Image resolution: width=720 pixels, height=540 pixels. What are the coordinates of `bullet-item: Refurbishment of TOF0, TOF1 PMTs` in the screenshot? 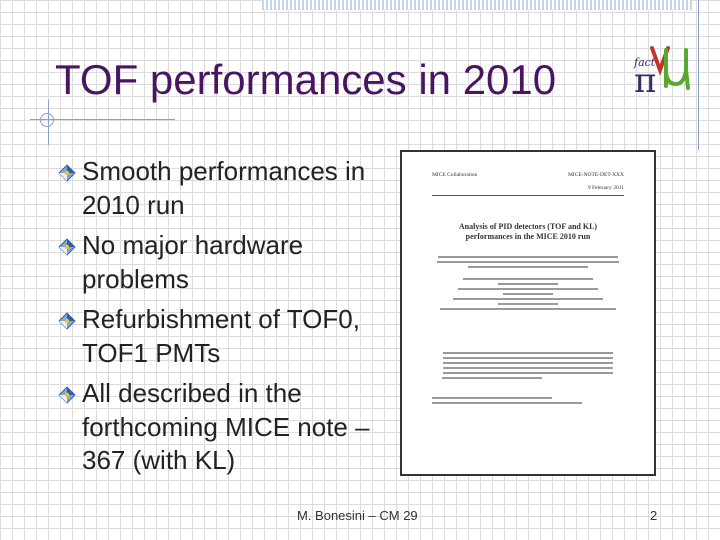 It's located at (218, 336).